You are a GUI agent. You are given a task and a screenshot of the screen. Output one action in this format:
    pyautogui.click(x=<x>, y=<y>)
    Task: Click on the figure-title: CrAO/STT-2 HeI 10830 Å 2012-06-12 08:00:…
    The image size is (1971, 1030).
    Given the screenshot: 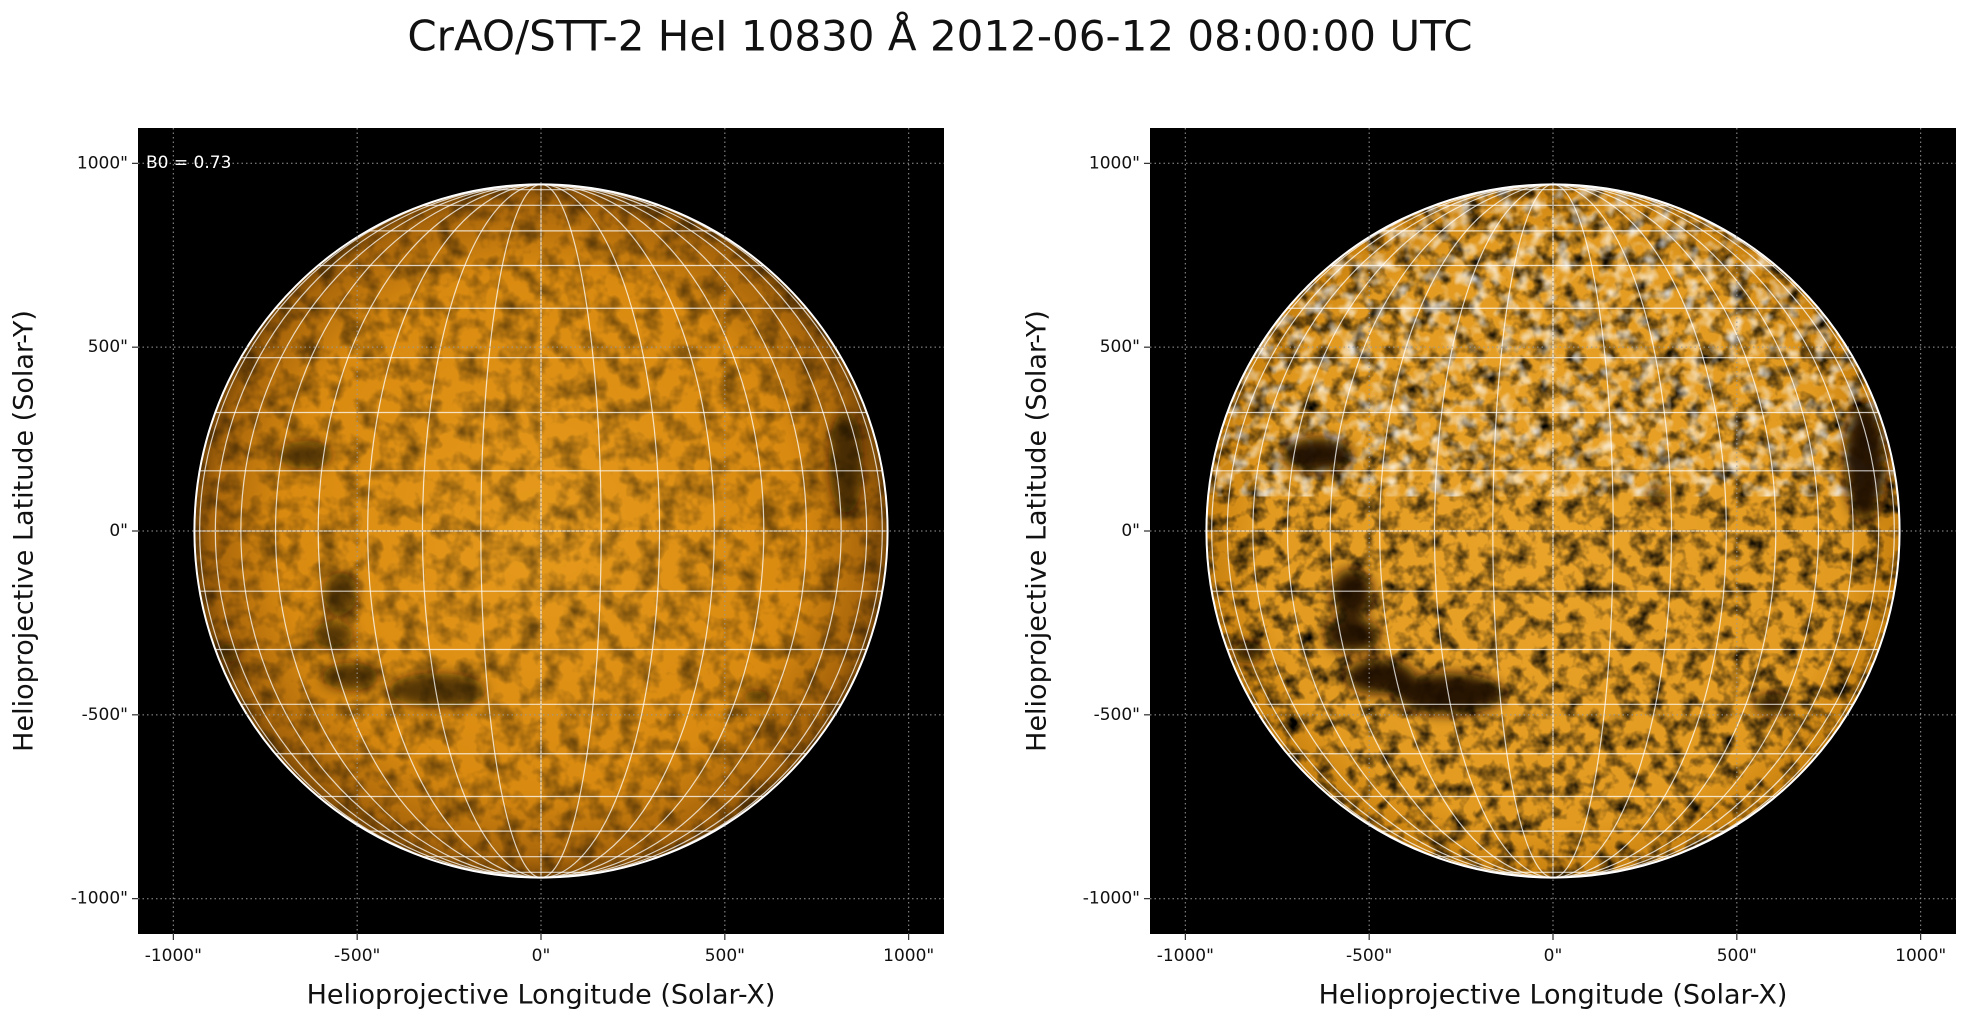 What is the action you would take?
    pyautogui.click(x=939, y=36)
    